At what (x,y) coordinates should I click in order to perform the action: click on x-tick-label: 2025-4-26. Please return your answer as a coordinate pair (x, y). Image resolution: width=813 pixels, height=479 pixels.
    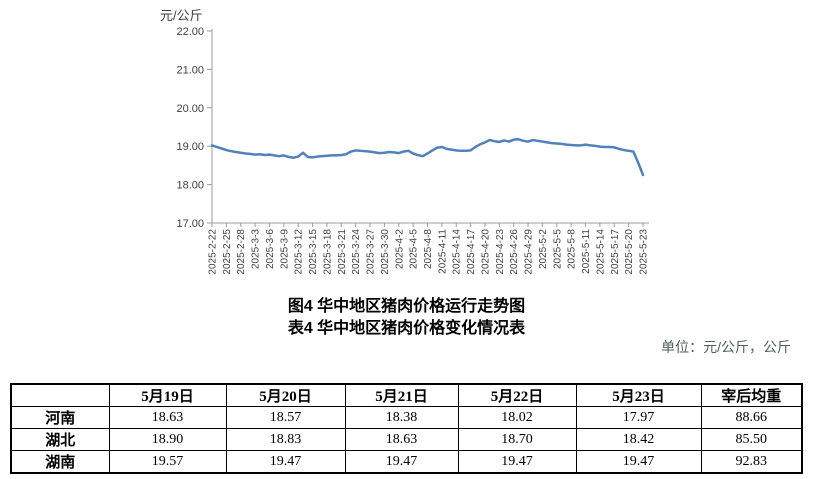
    Looking at the image, I should click on (514, 252).